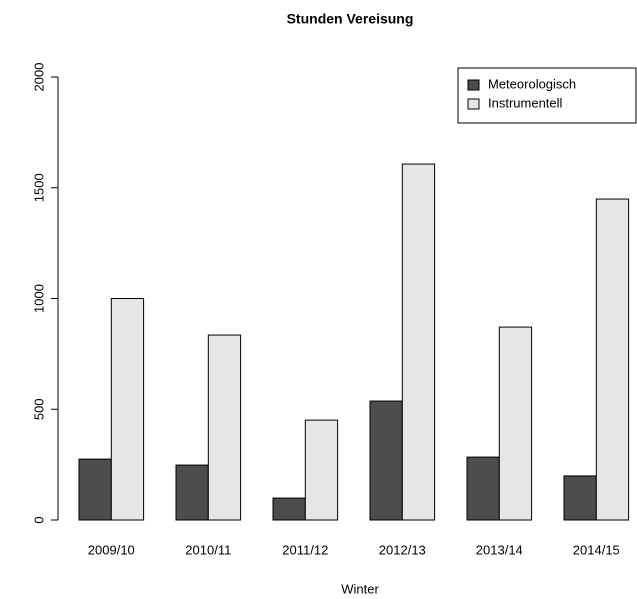 The width and height of the screenshot is (637, 599). Describe the element at coordinates (360, 588) in the screenshot. I see `x-axis-label: Winter` at that location.